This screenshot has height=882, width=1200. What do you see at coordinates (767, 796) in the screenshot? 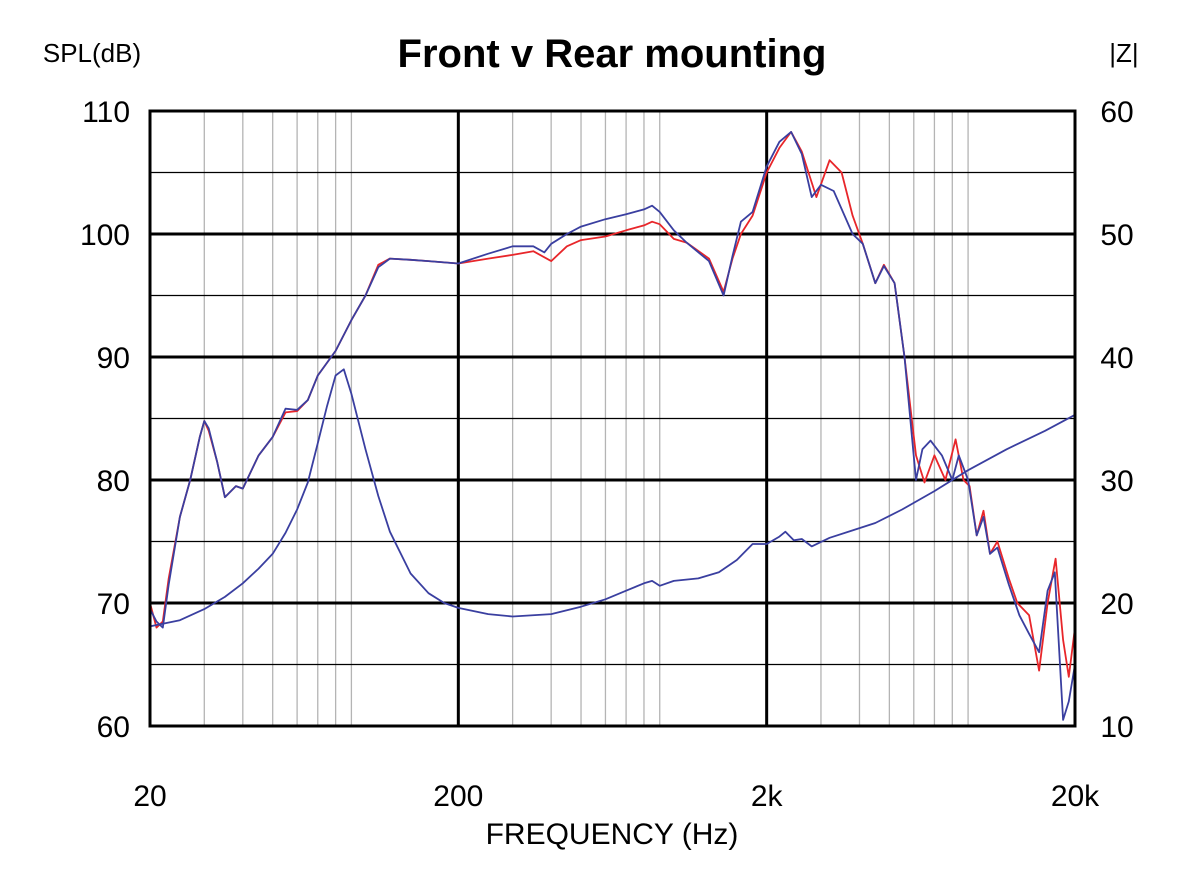
I see `x-tick-label: 2k` at bounding box center [767, 796].